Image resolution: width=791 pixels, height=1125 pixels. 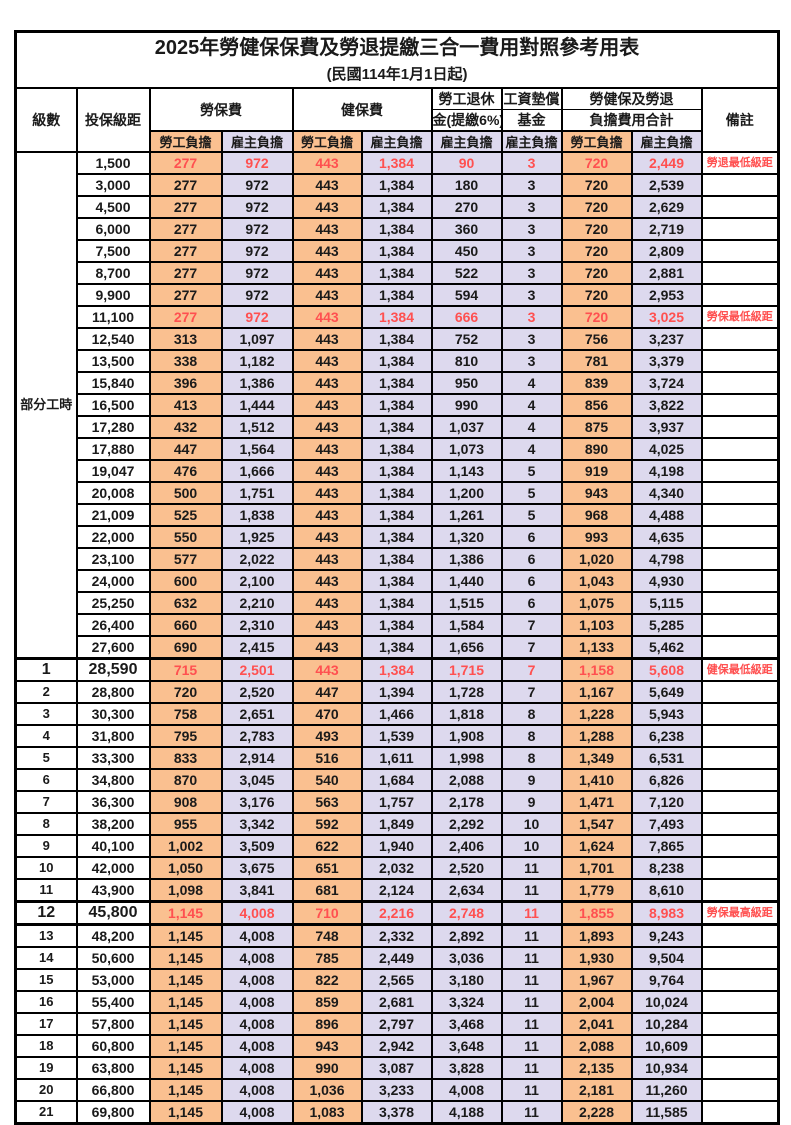 I want to click on cell-pension-employer: 1,584, so click(x=466, y=625).